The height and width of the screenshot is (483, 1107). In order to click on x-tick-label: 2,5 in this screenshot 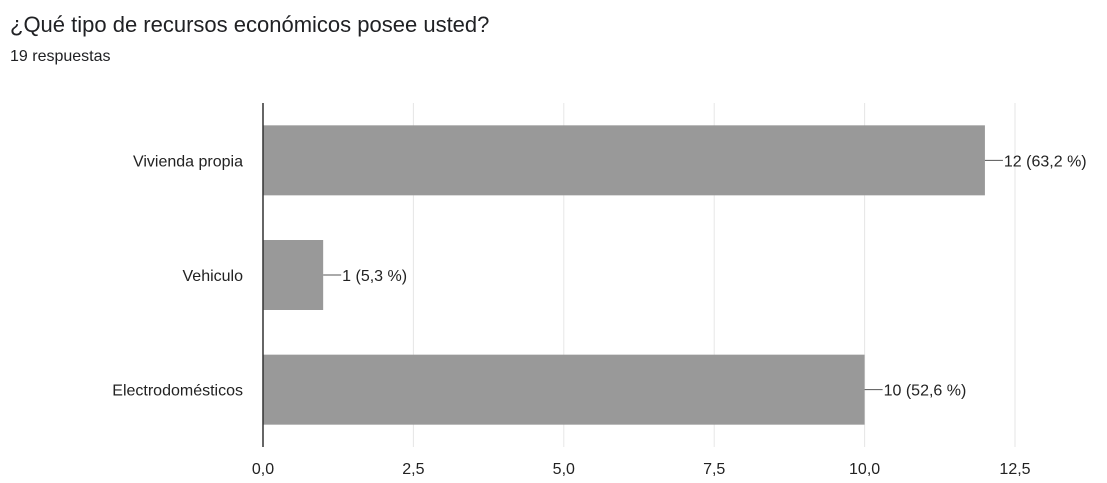, I will do `click(413, 469)`.